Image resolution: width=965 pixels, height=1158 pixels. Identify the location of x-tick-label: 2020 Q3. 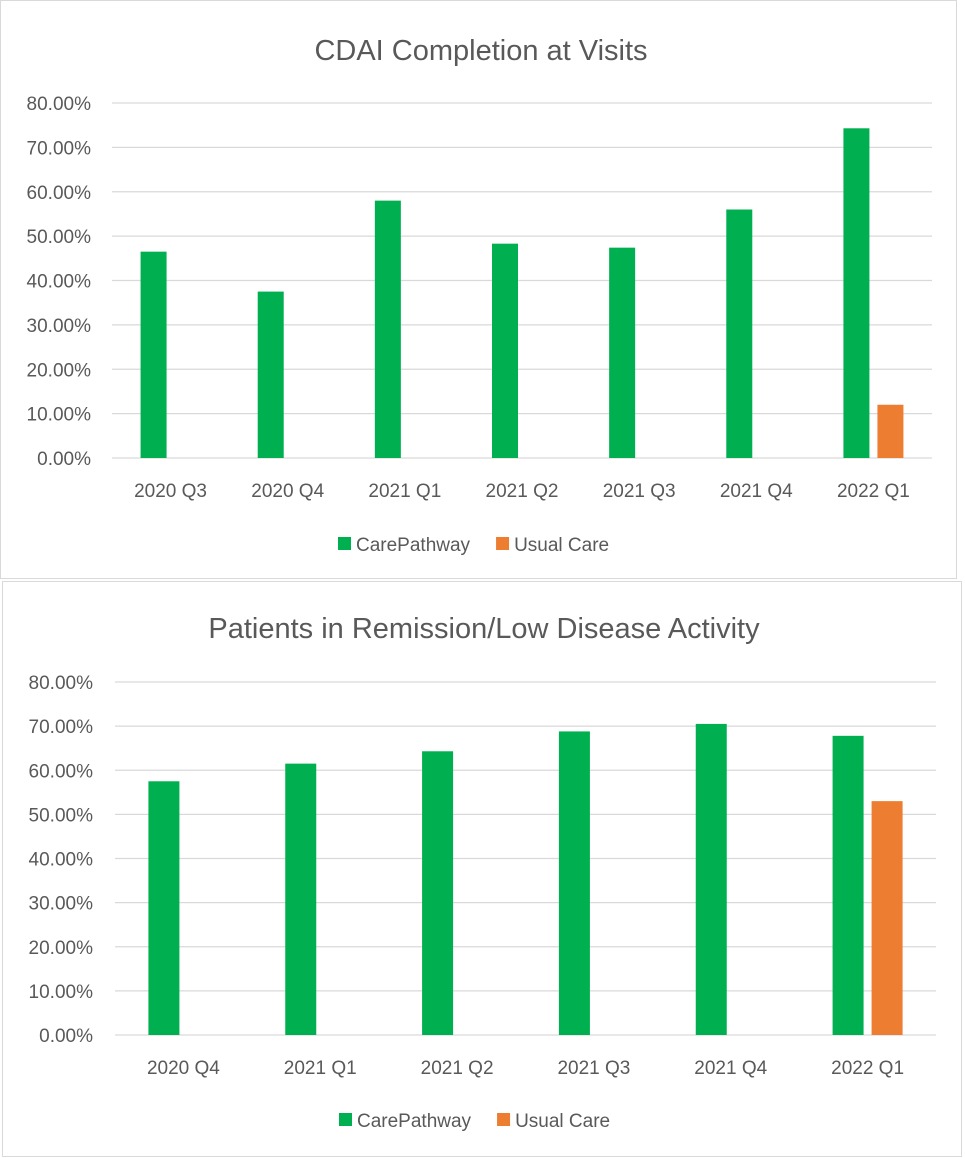
(170, 491).